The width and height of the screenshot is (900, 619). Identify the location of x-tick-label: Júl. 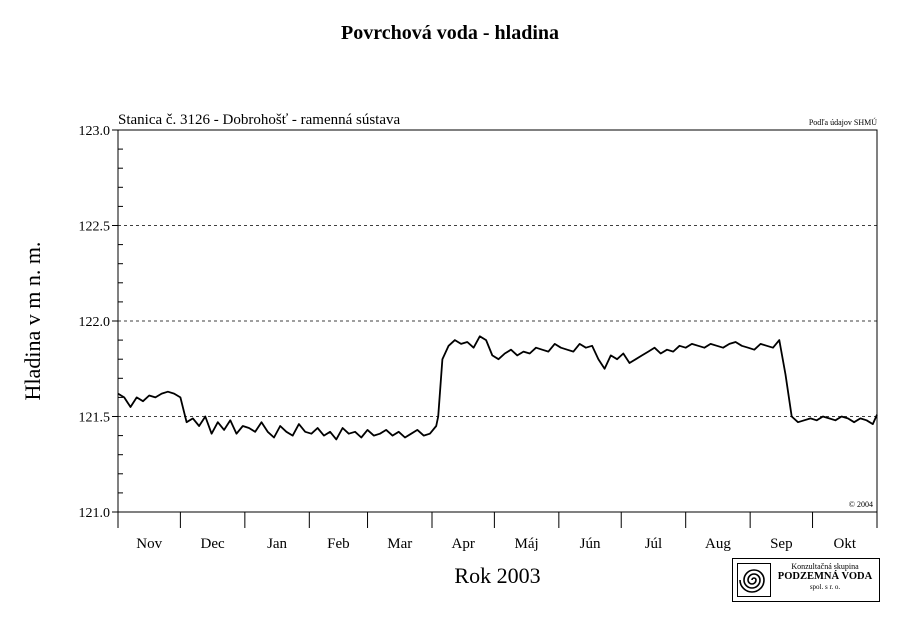
(654, 544).